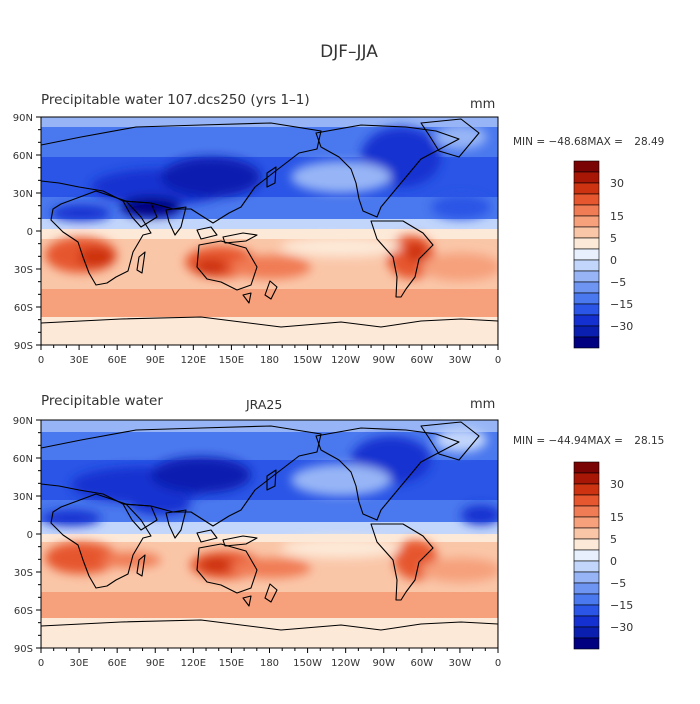 Image resolution: width=700 pixels, height=704 pixels. I want to click on panel-1-xtick-label: 150W, so click(307, 360).